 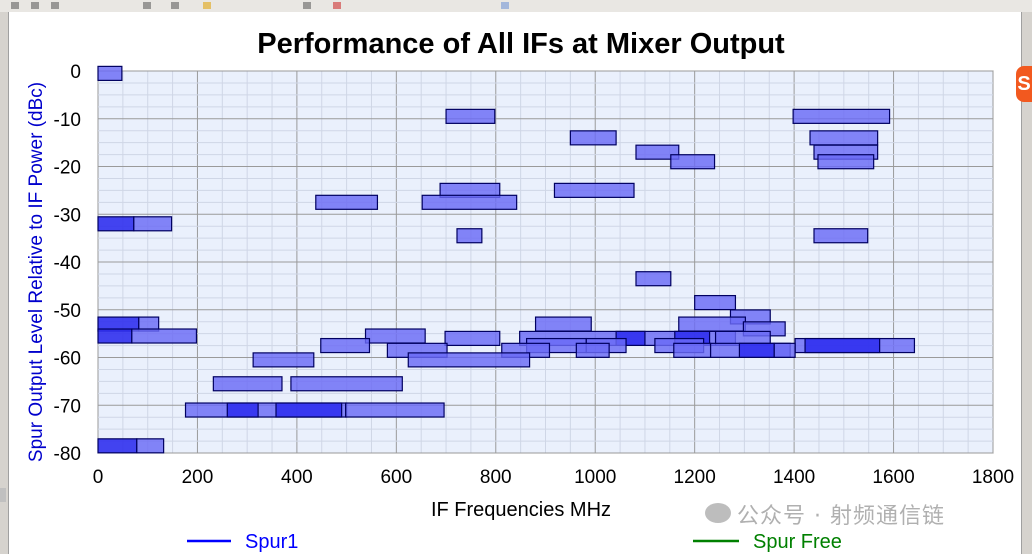 What do you see at coordinates (496, 477) in the screenshot?
I see `x-tick-label: 800` at bounding box center [496, 477].